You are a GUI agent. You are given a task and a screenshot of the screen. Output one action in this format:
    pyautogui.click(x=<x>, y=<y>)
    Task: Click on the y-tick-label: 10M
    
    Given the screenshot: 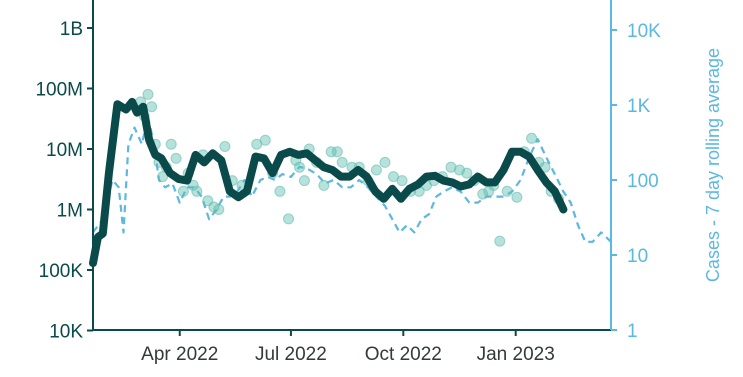 What is the action you would take?
    pyautogui.click(x=64, y=150)
    